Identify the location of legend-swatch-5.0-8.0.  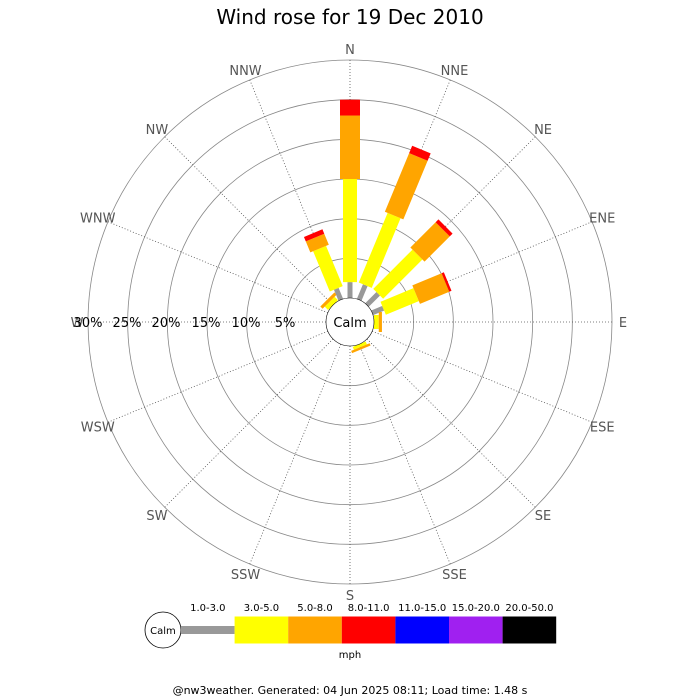
(315, 630).